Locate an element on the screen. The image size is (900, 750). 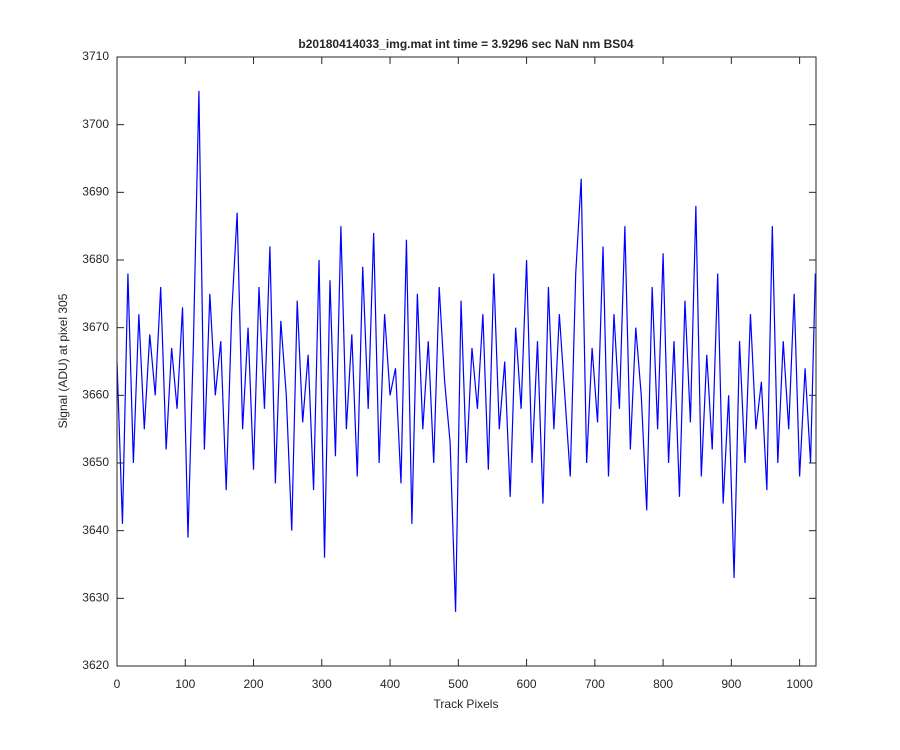
x-tick-label: 700 is located at coordinates (595, 684).